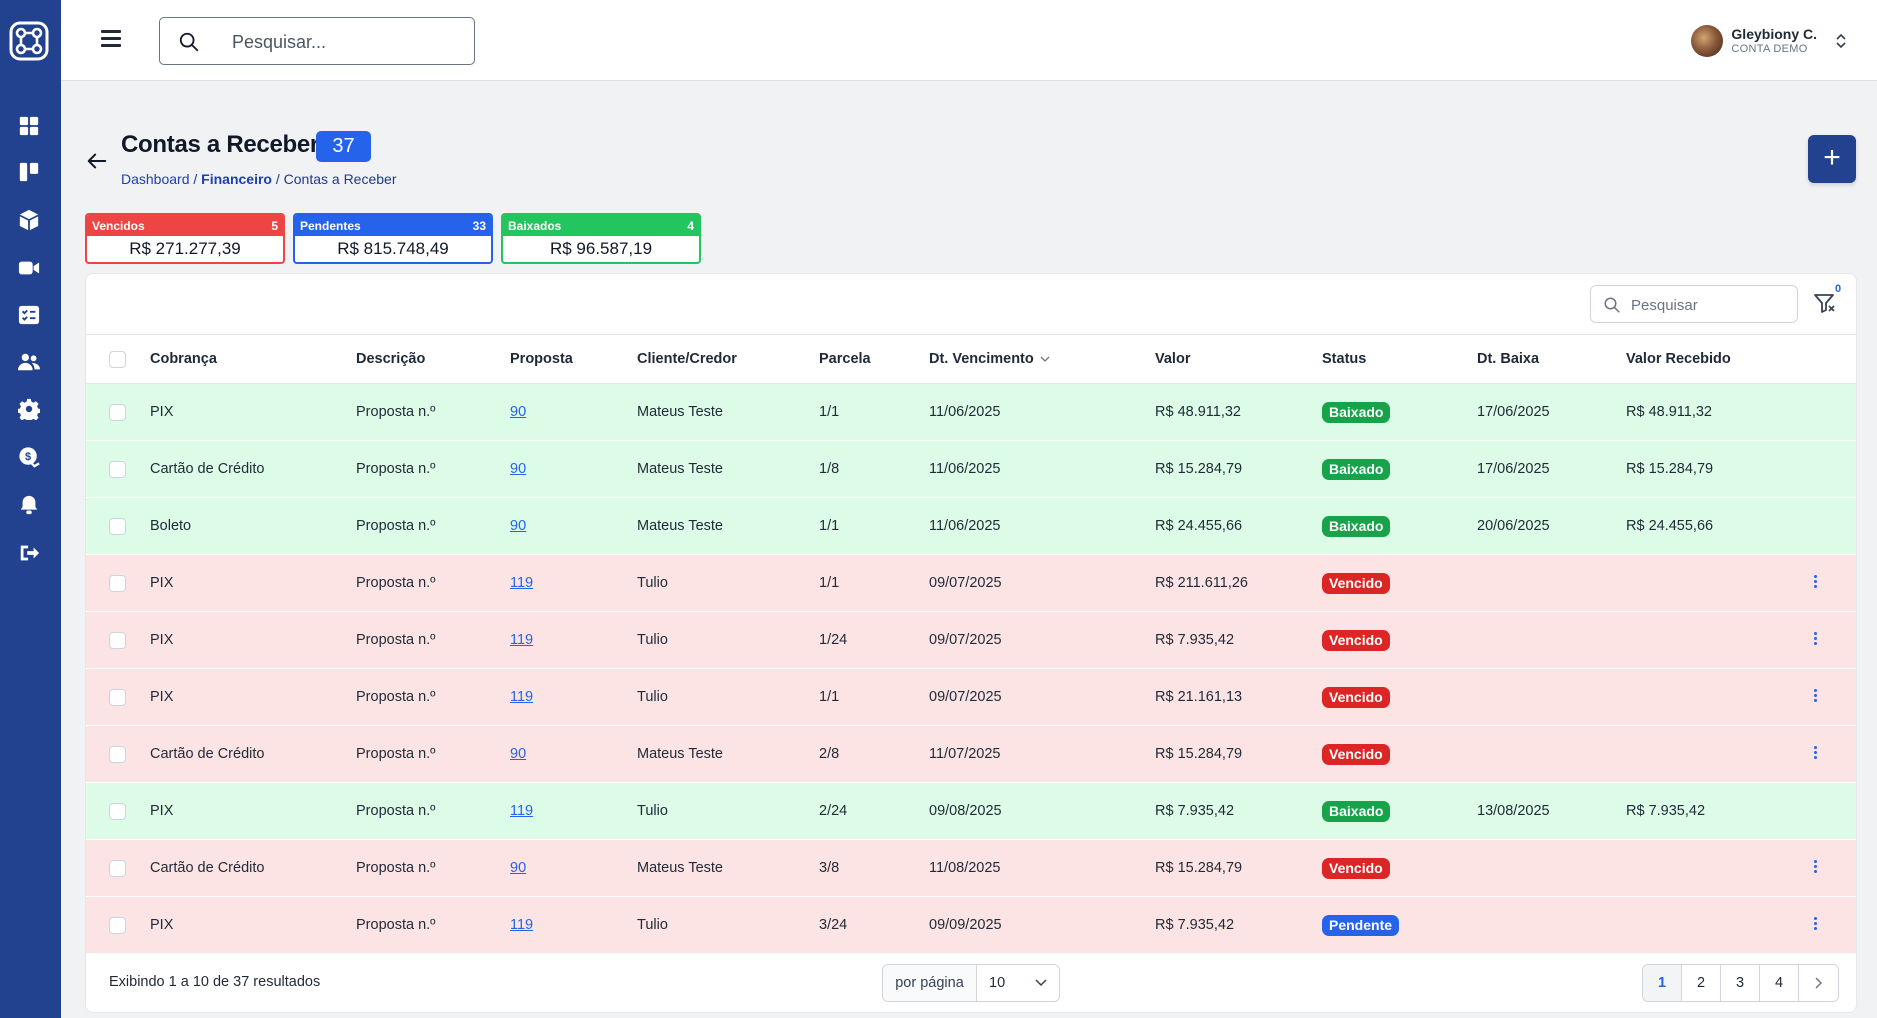 Image resolution: width=1877 pixels, height=1018 pixels. What do you see at coordinates (29, 268) in the screenshot?
I see `video-icon` at bounding box center [29, 268].